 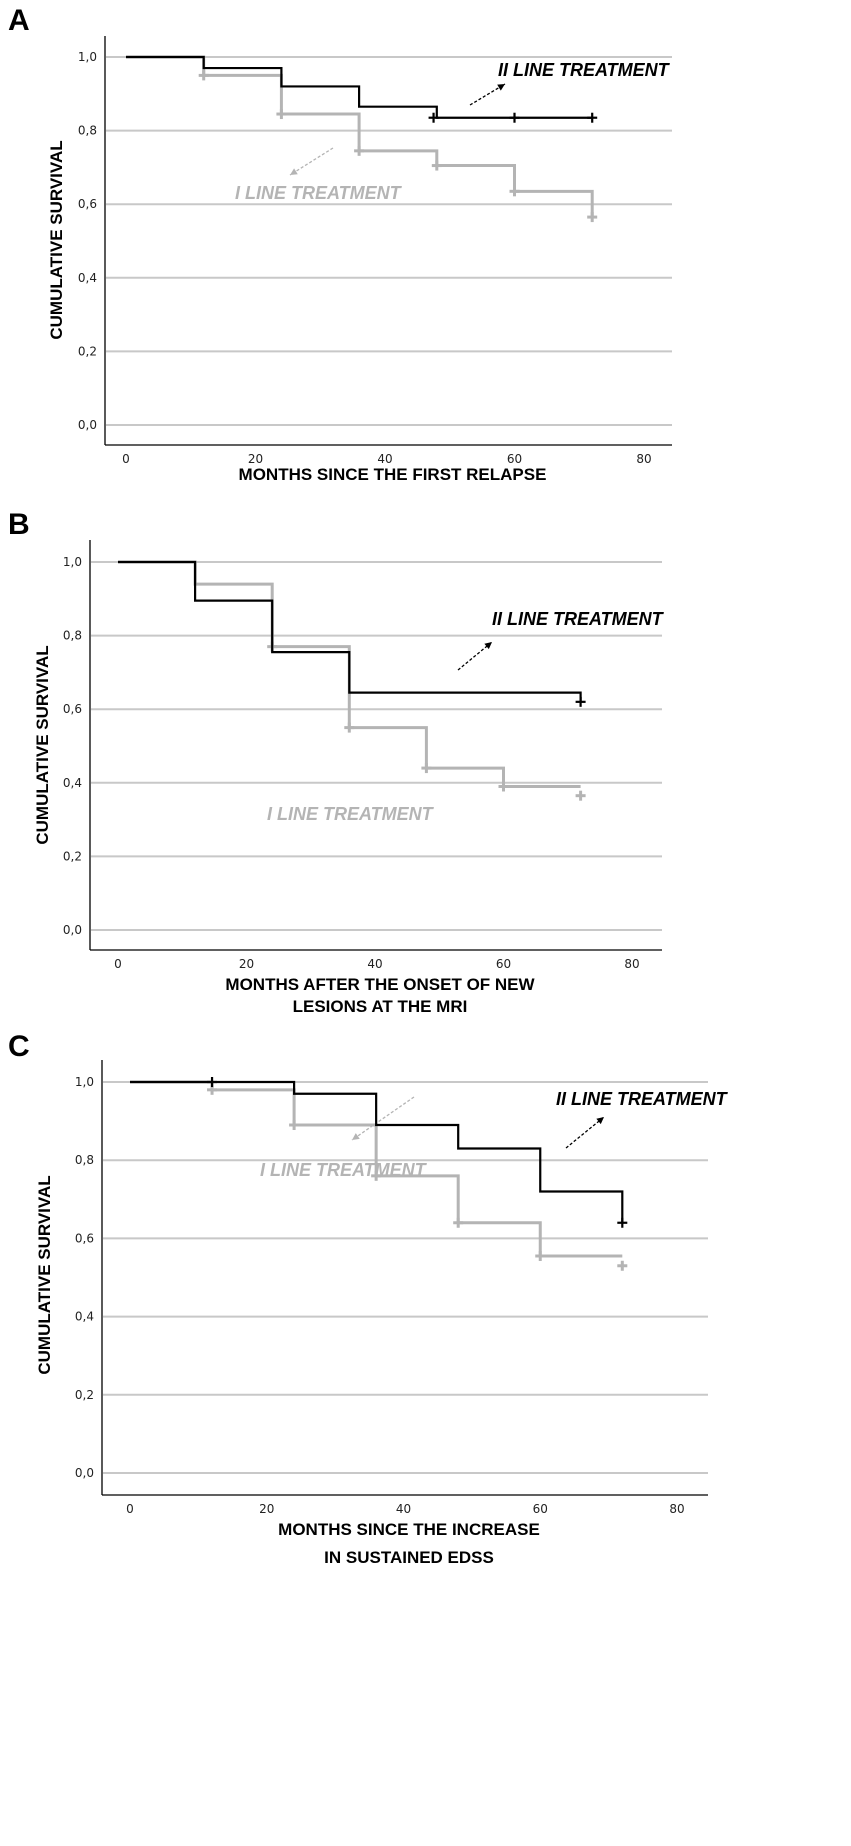 What do you see at coordinates (380, 1006) in the screenshot?
I see `x-axis-title: LESIONS AT THE MRI` at bounding box center [380, 1006].